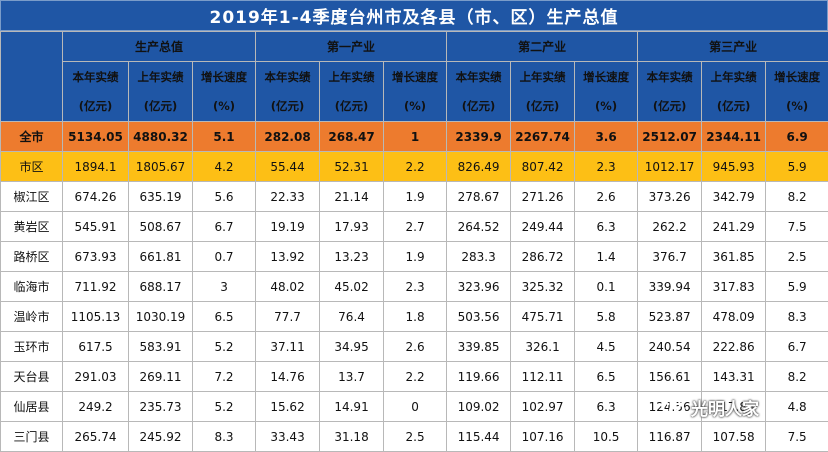 The image size is (828, 452). What do you see at coordinates (161, 167) in the screenshot?
I see `value-cell: 1805.67` at bounding box center [161, 167].